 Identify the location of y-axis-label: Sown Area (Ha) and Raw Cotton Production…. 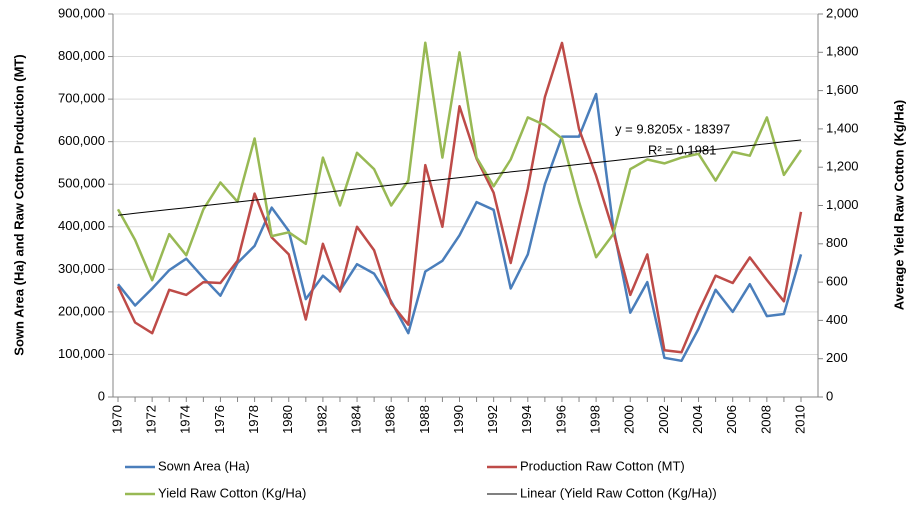
(18, 204).